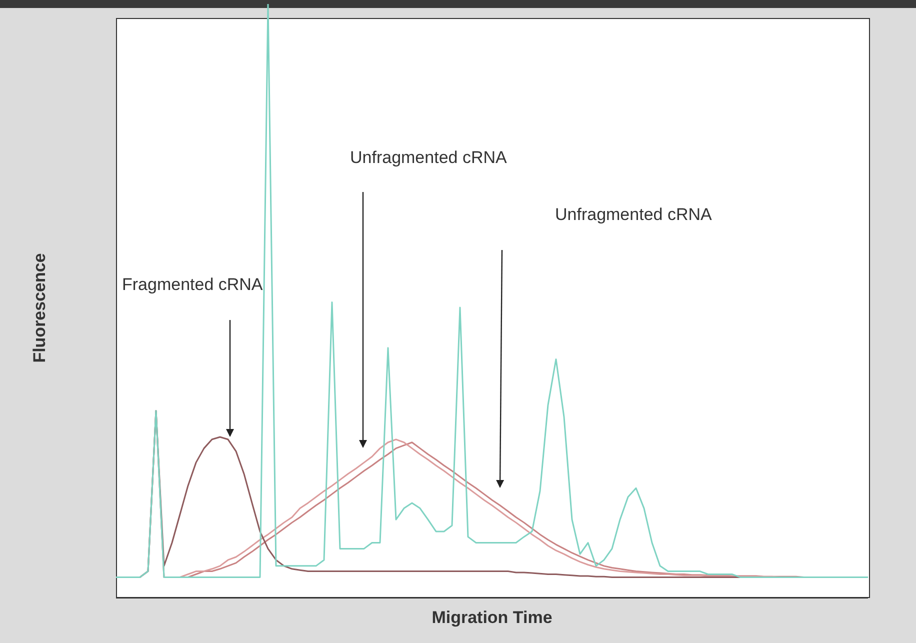 The width and height of the screenshot is (916, 643). I want to click on x-axis-title: Migration Time, so click(492, 618).